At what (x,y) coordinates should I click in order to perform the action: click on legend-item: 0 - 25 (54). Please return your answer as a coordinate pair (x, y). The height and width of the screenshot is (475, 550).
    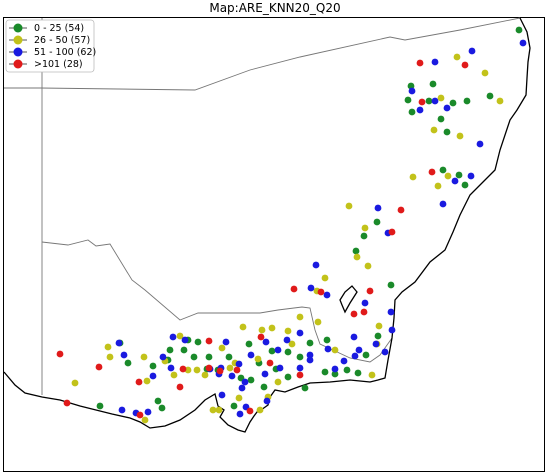
    Looking at the image, I should click on (46, 28).